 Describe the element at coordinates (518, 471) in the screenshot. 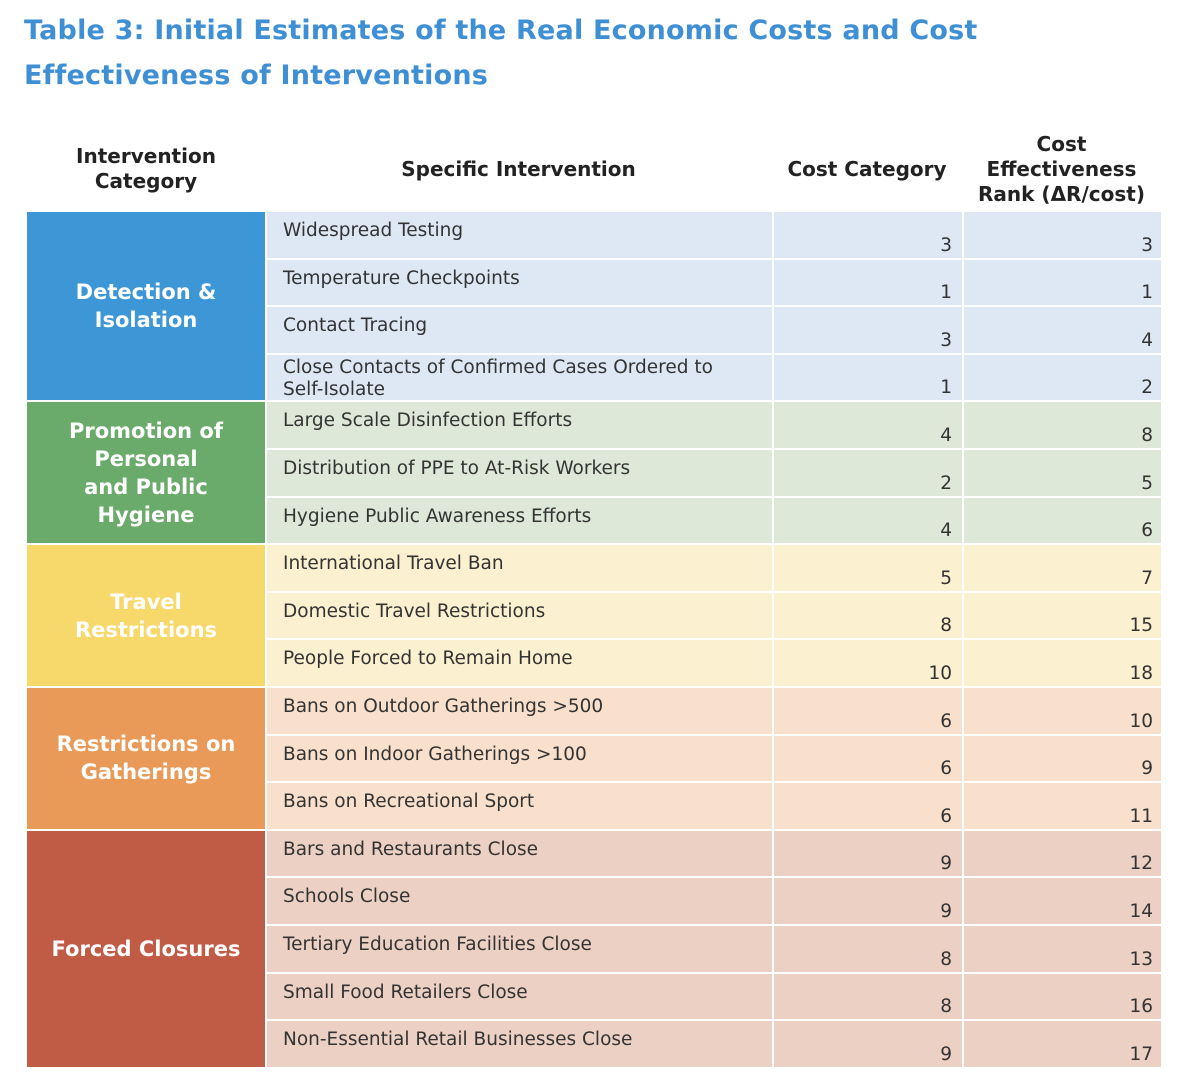

I see `specific-intervention-cell: Distribution of PPE to At-Risk Workers` at that location.